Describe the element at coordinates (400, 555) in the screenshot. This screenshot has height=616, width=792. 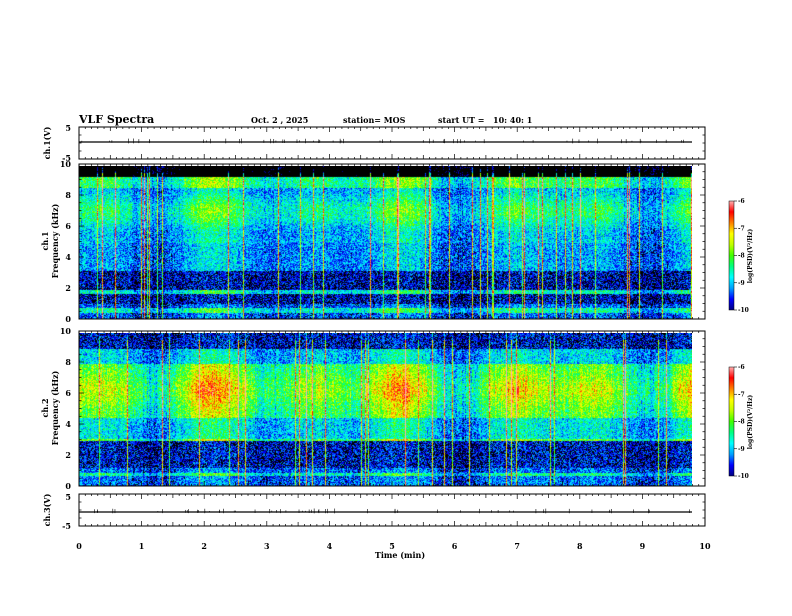
I see `x-axis-label: Time (min)` at that location.